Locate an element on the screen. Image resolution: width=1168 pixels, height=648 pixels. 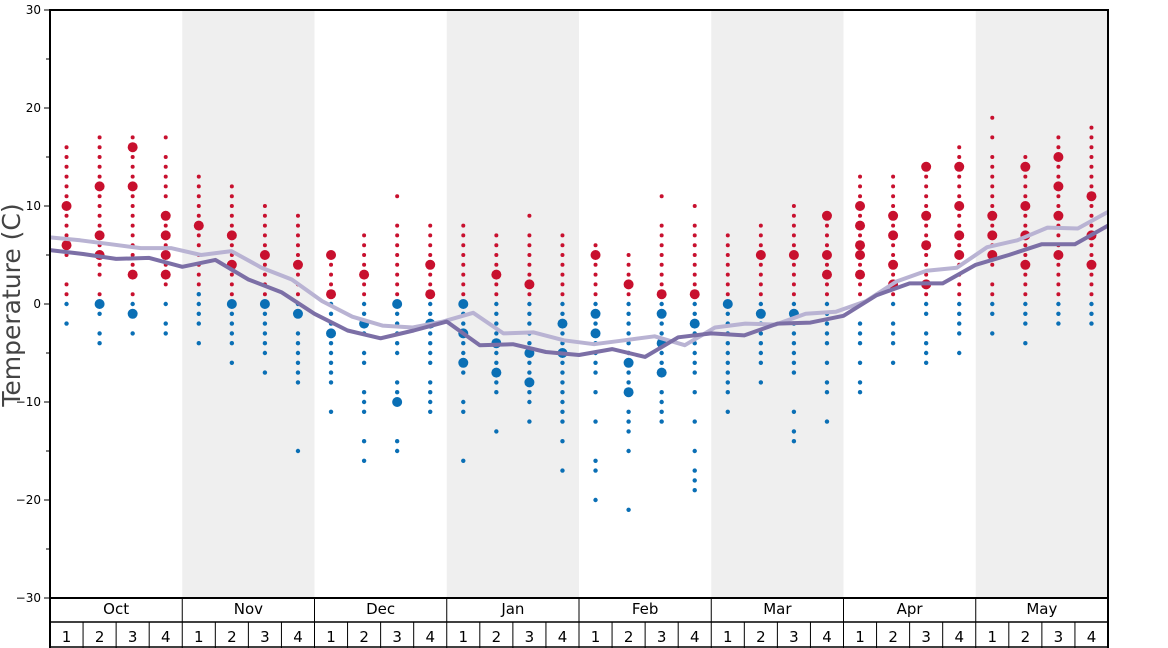
month-label: Dec is located at coordinates (380, 609).